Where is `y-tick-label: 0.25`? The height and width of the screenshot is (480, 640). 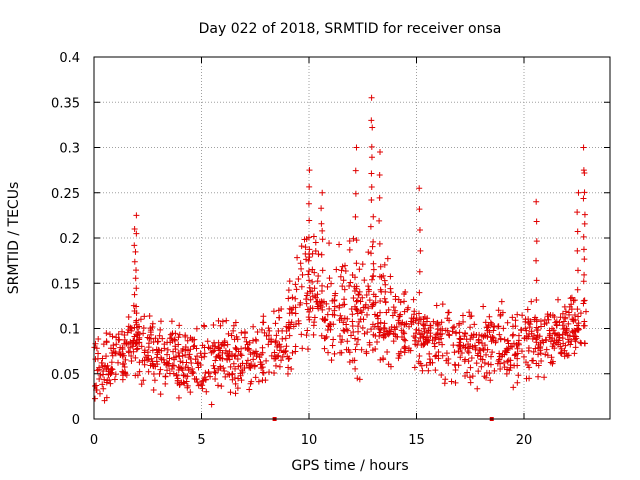
y-tick-label: 0.25 is located at coordinates (65, 194).